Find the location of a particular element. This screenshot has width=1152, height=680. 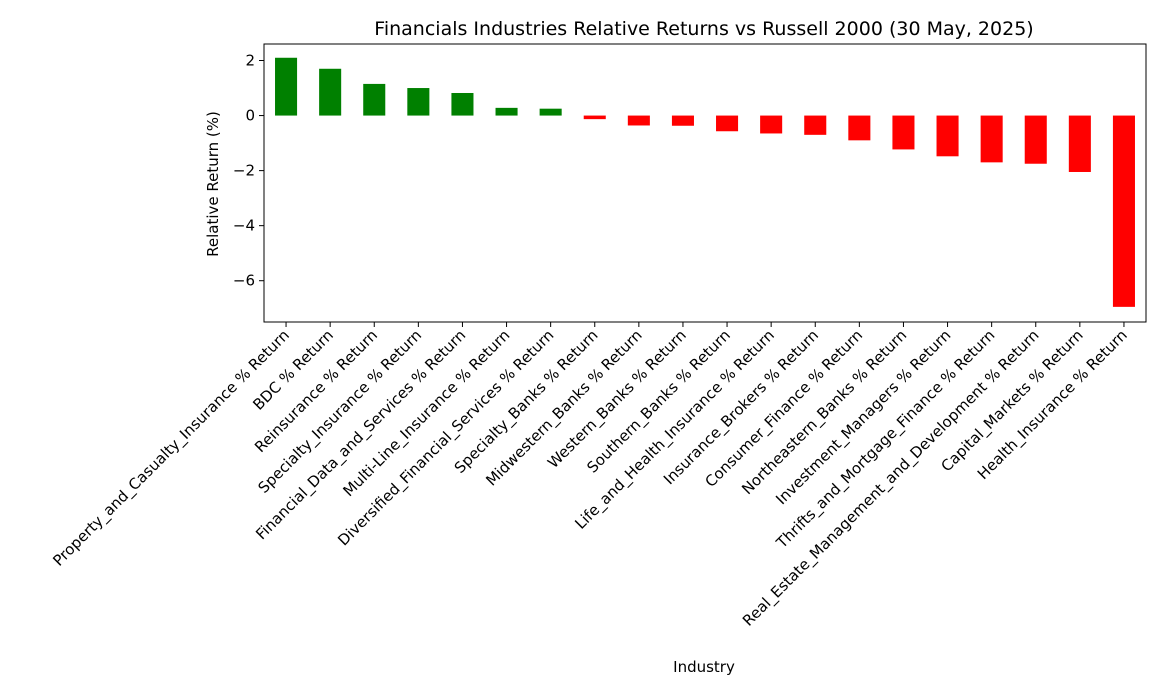

y-tick-label: −6 is located at coordinates (244, 281).